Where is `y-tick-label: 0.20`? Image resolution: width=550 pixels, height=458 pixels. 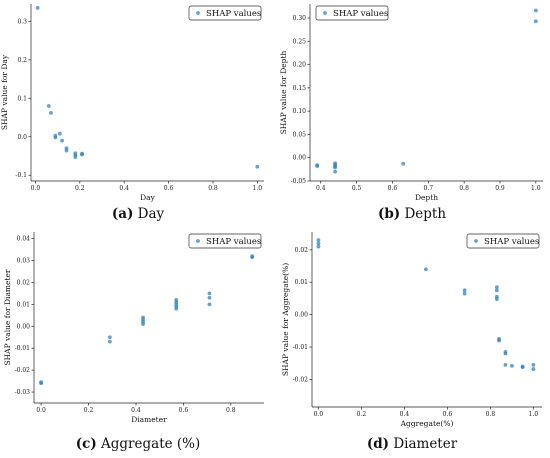 y-tick-label: 0.20 is located at coordinates (300, 65).